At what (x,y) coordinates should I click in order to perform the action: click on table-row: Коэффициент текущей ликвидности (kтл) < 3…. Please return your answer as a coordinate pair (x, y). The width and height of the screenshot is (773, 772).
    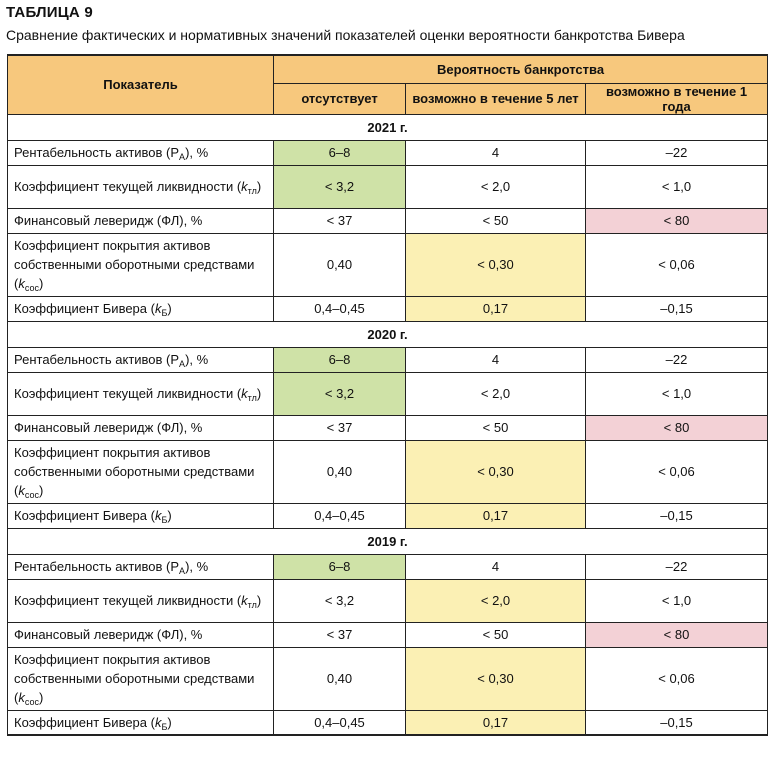
    Looking at the image, I should click on (388, 186).